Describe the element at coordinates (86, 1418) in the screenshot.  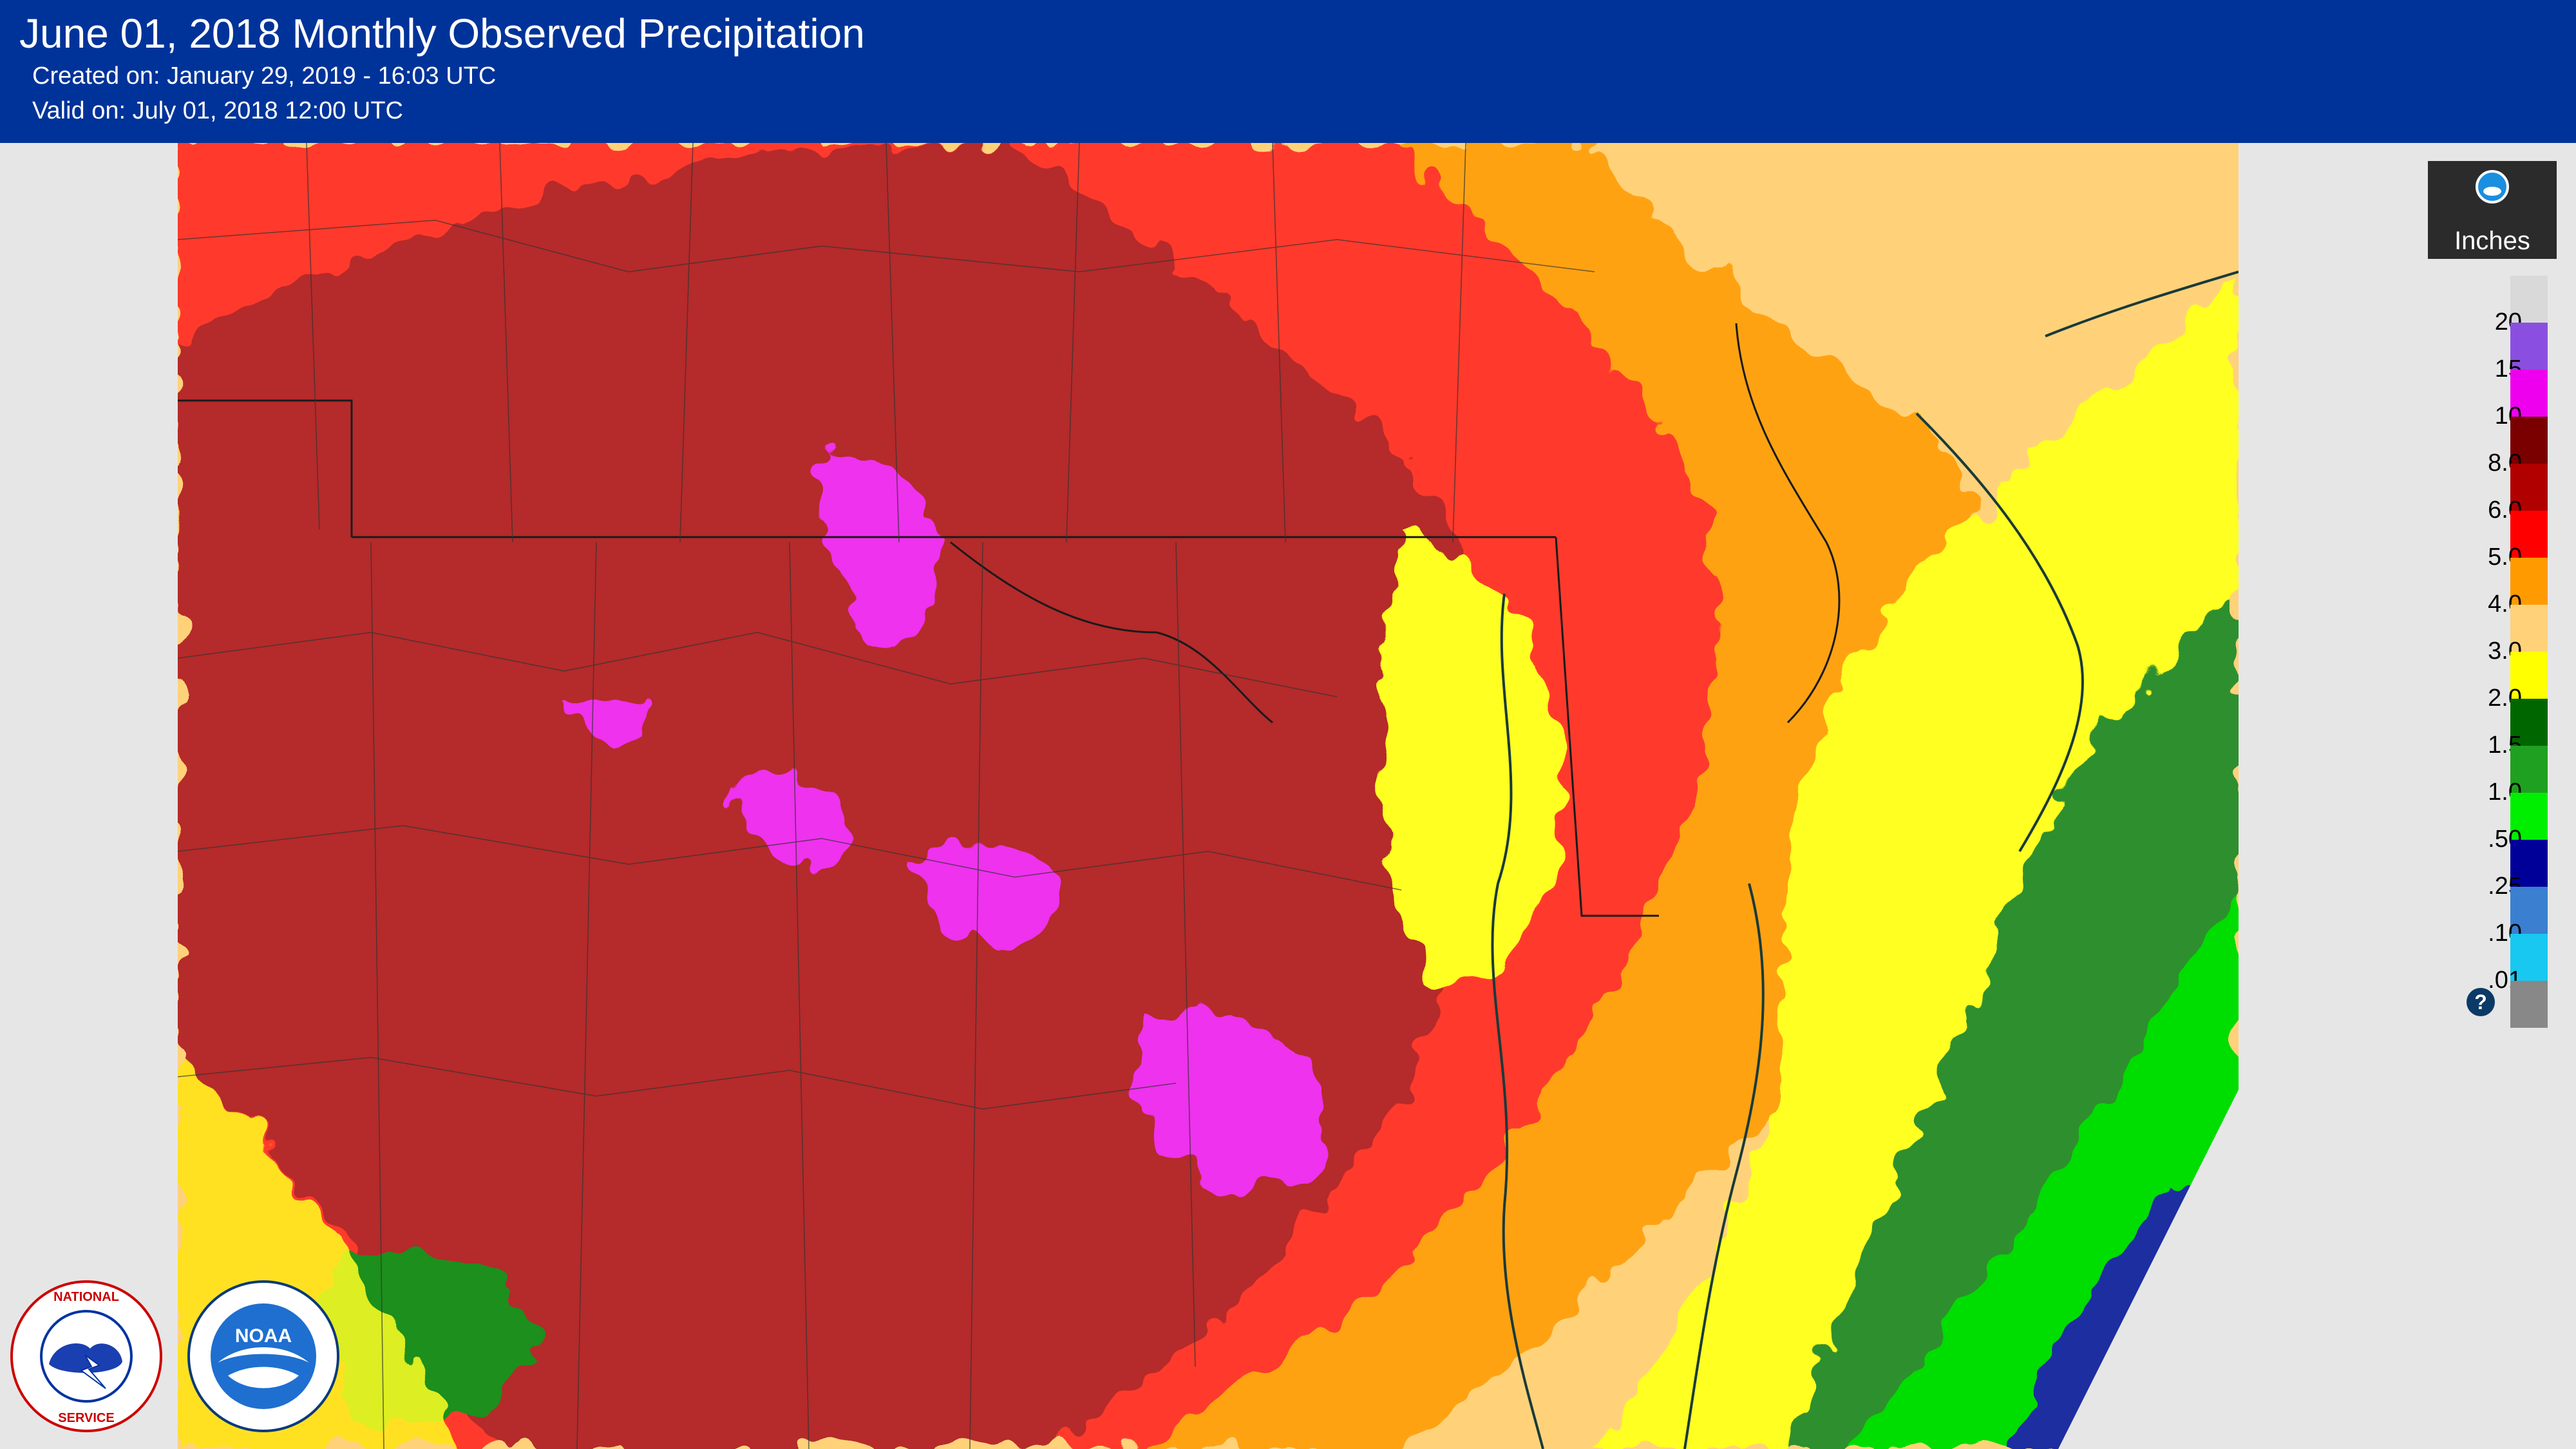
I see `svg-text: SERVICE` at that location.